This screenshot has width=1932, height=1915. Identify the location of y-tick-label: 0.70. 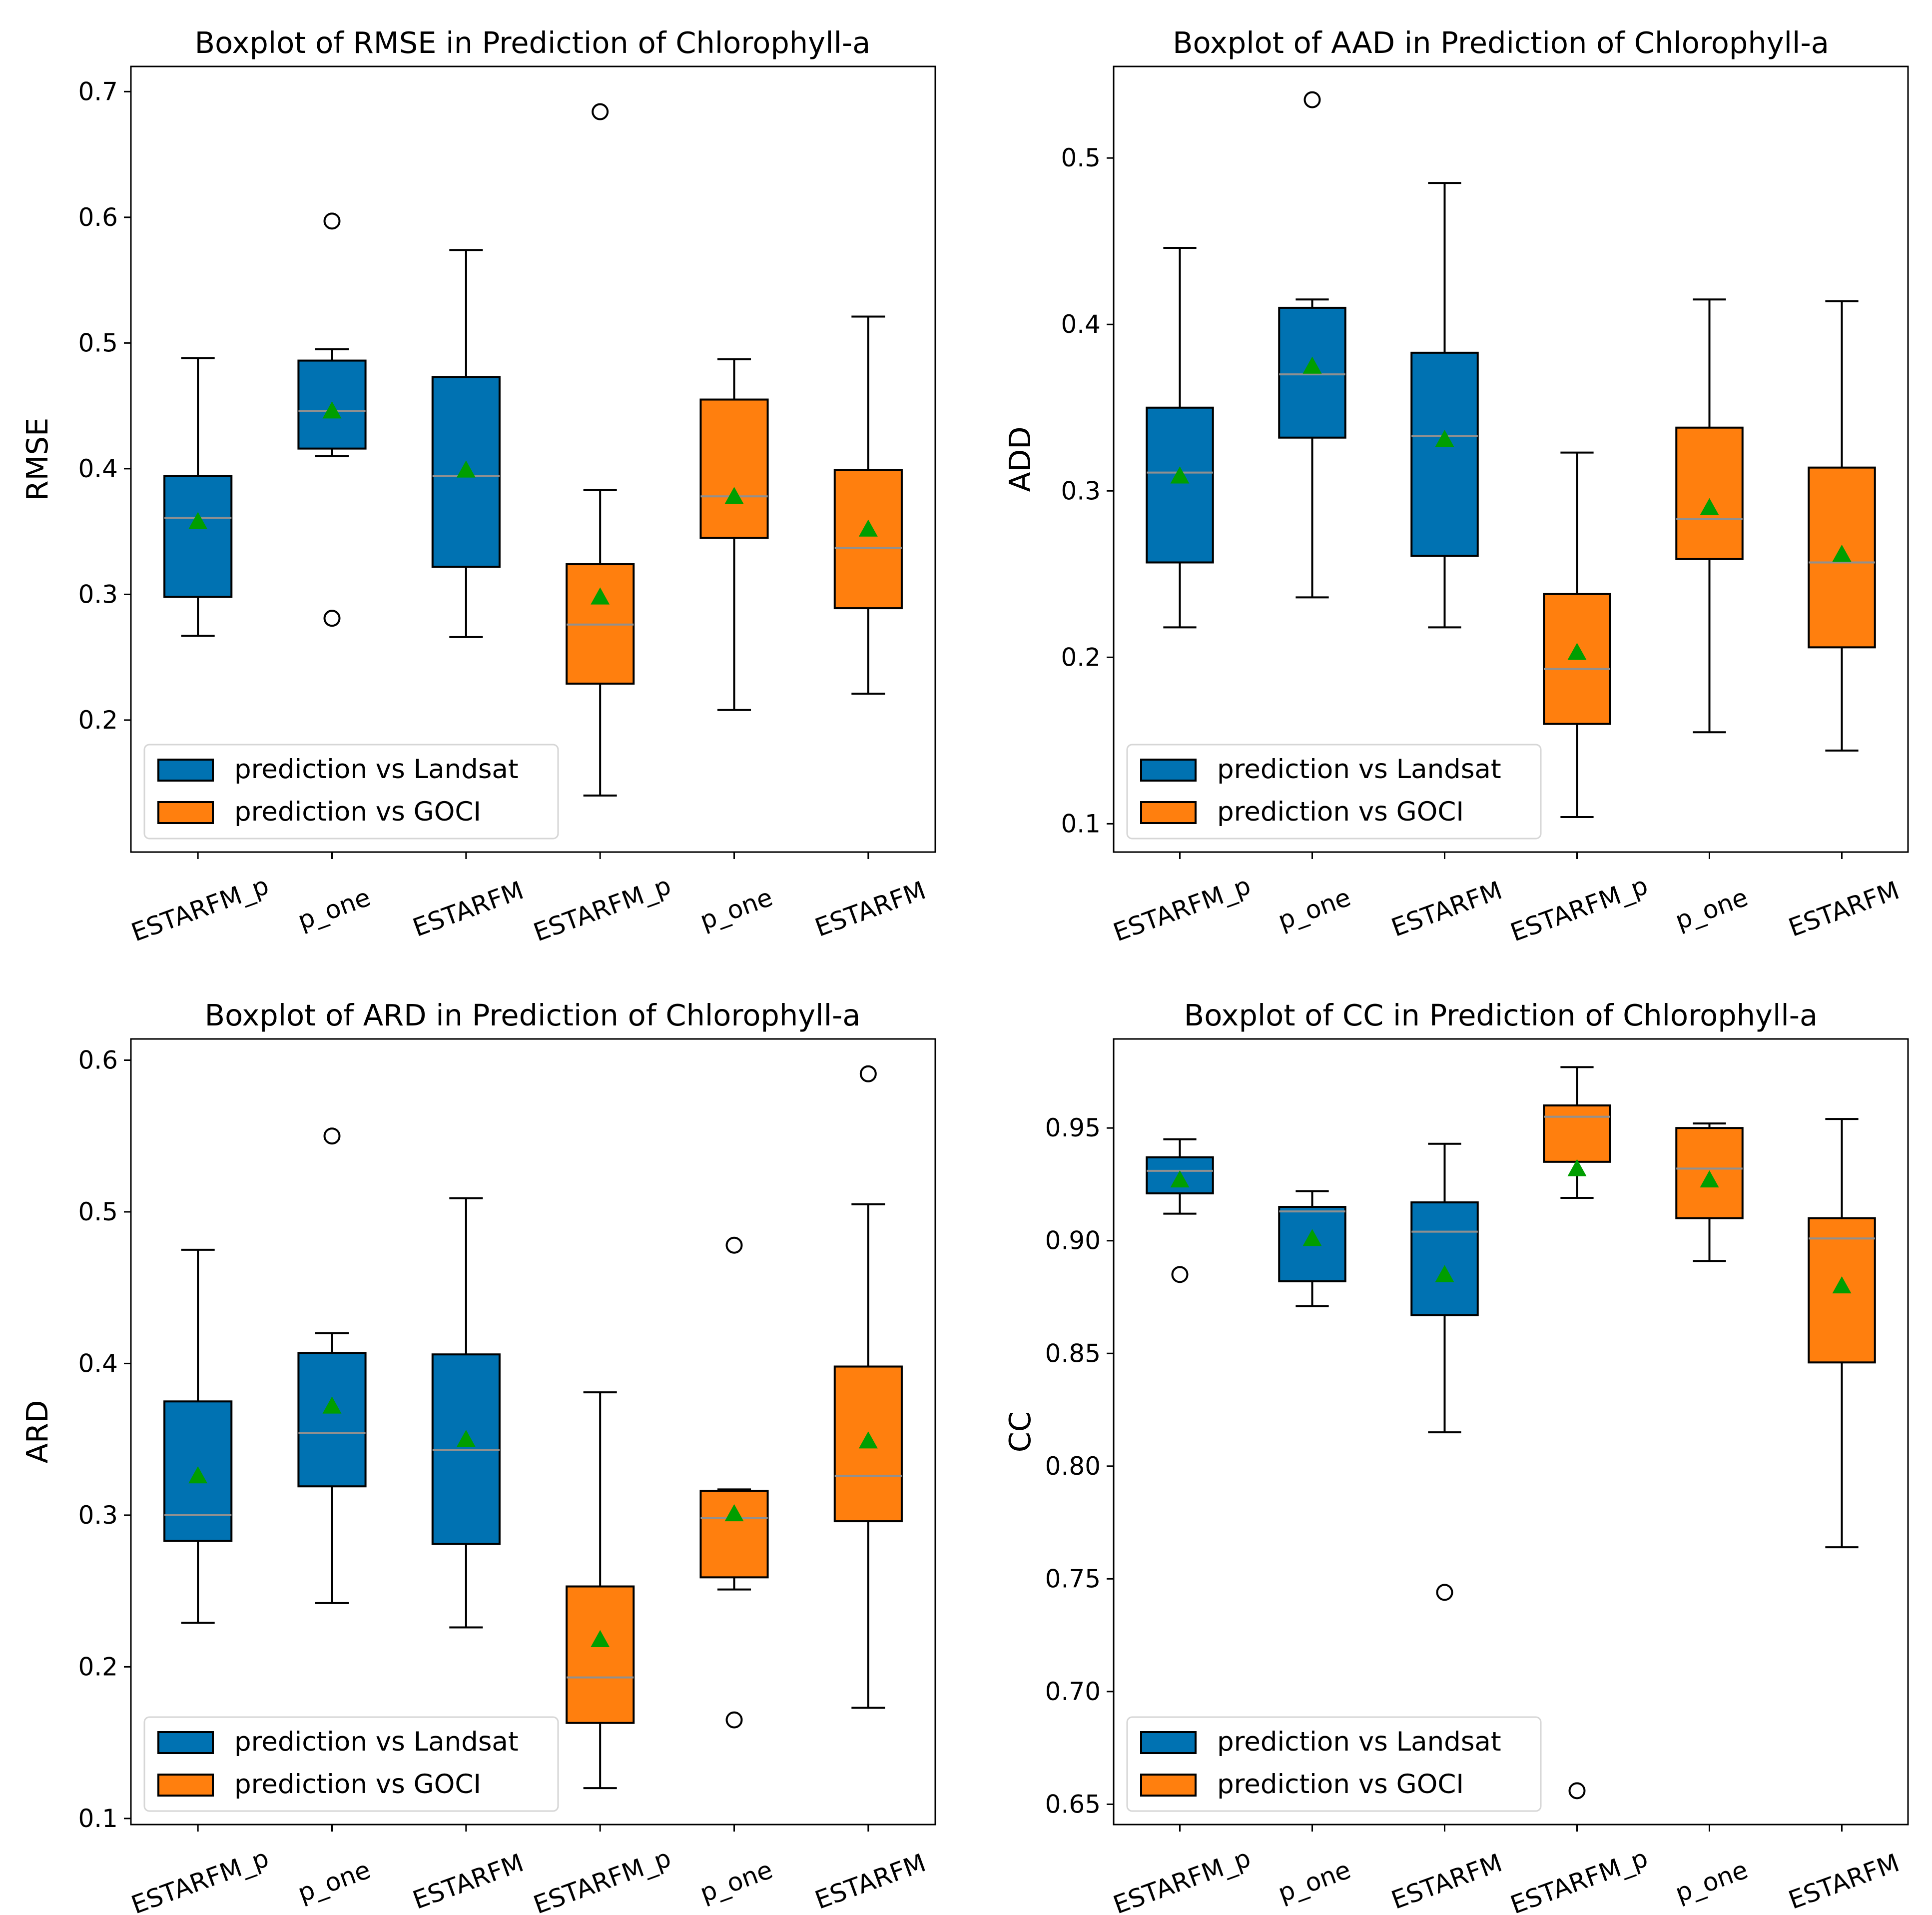
(1073, 1691).